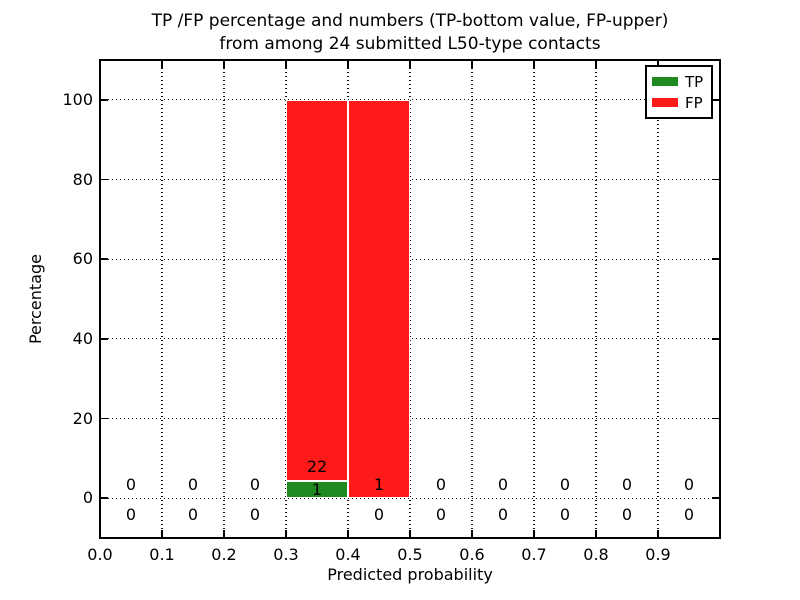  Describe the element at coordinates (665, 81) in the screenshot. I see `tp-color-swatch` at that location.